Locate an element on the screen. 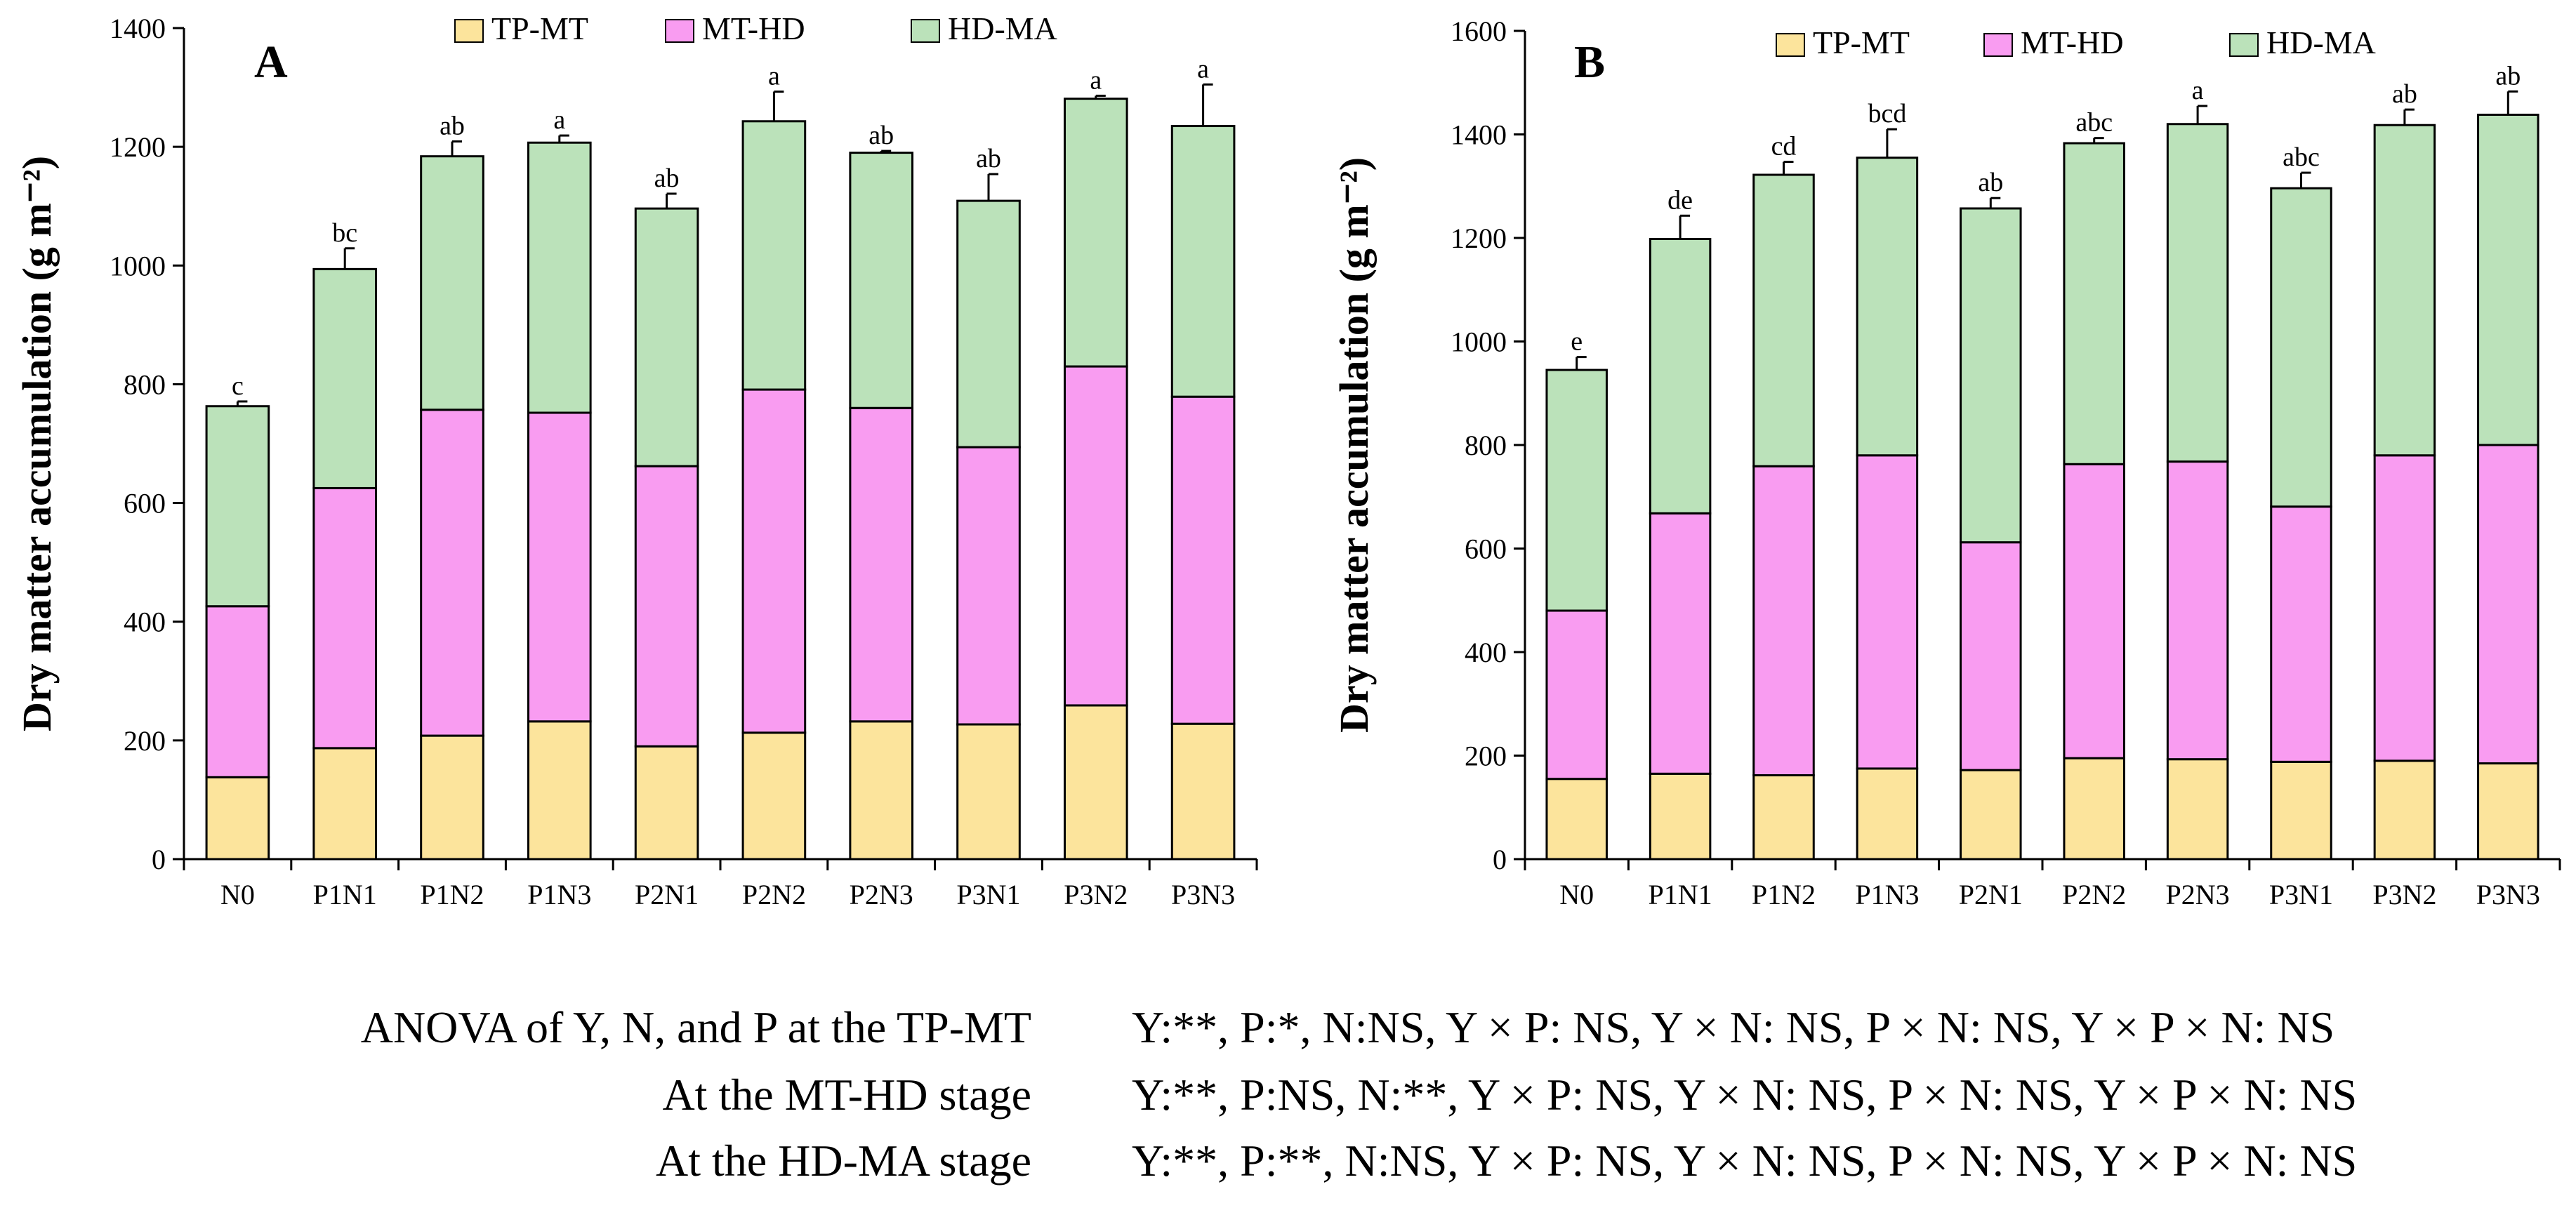  legend-label-mt-hd: MT-HD is located at coordinates (2072, 42).